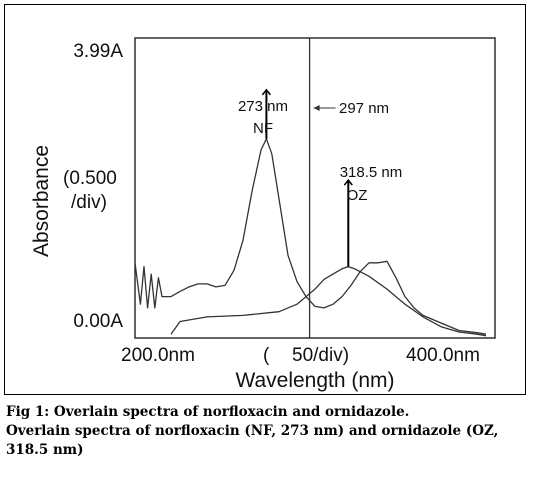  I want to click on y-bottom-label: 0.00A, so click(98, 321).